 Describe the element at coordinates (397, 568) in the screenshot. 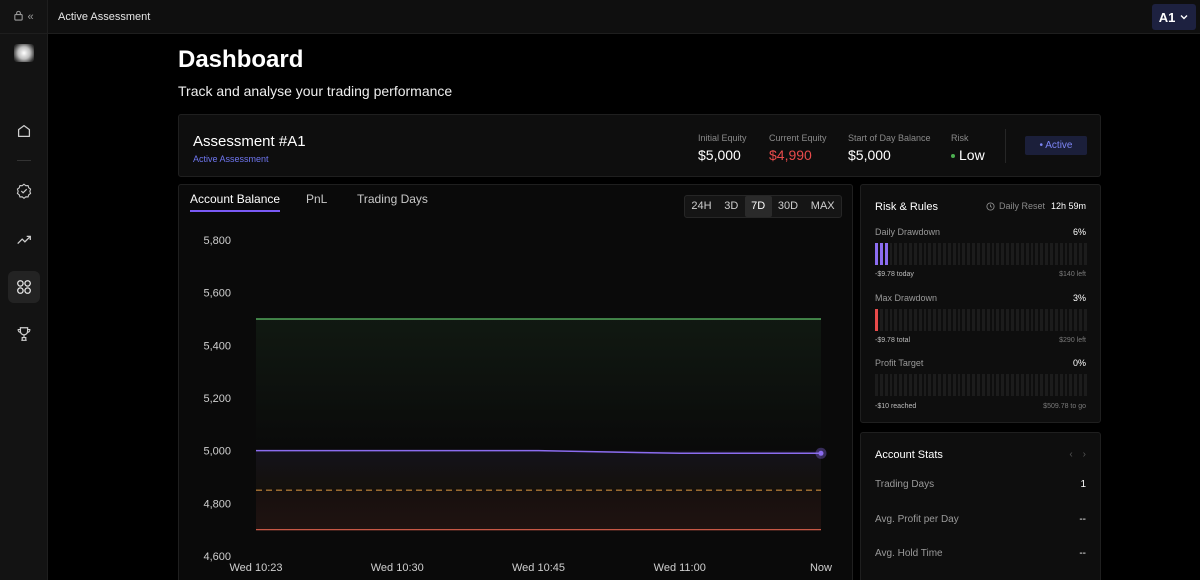

I see `x-tick-label: Wed 10:30` at that location.